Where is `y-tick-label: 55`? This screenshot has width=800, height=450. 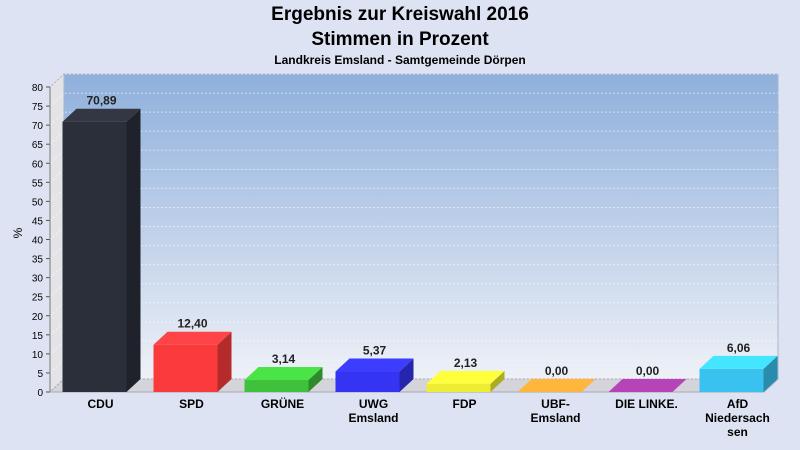 y-tick-label: 55 is located at coordinates (38, 183).